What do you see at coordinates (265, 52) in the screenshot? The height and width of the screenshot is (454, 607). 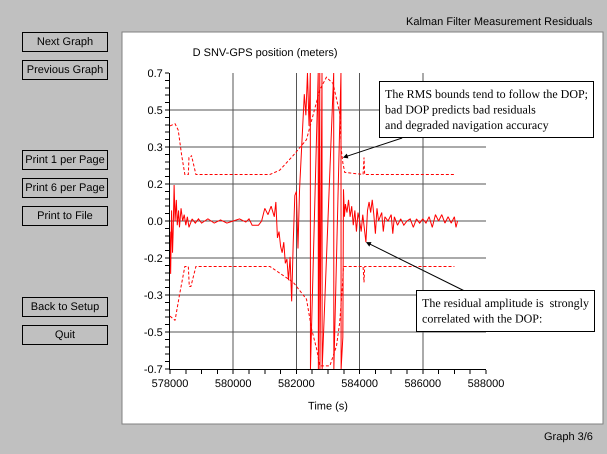 I see `chart-title: D SNV-GPS position (meters)` at bounding box center [265, 52].